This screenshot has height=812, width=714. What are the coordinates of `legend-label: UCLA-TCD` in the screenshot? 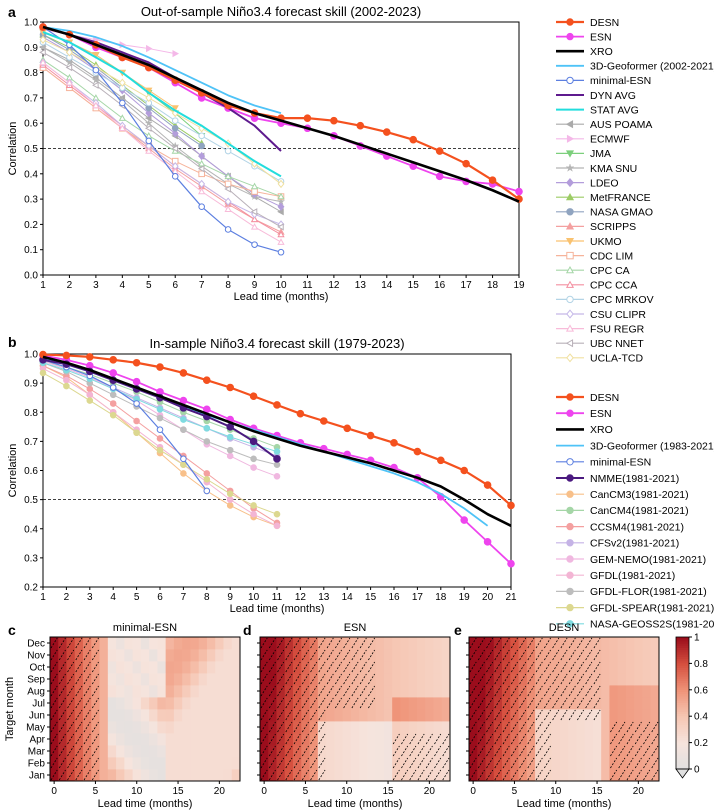 It's located at (617, 359).